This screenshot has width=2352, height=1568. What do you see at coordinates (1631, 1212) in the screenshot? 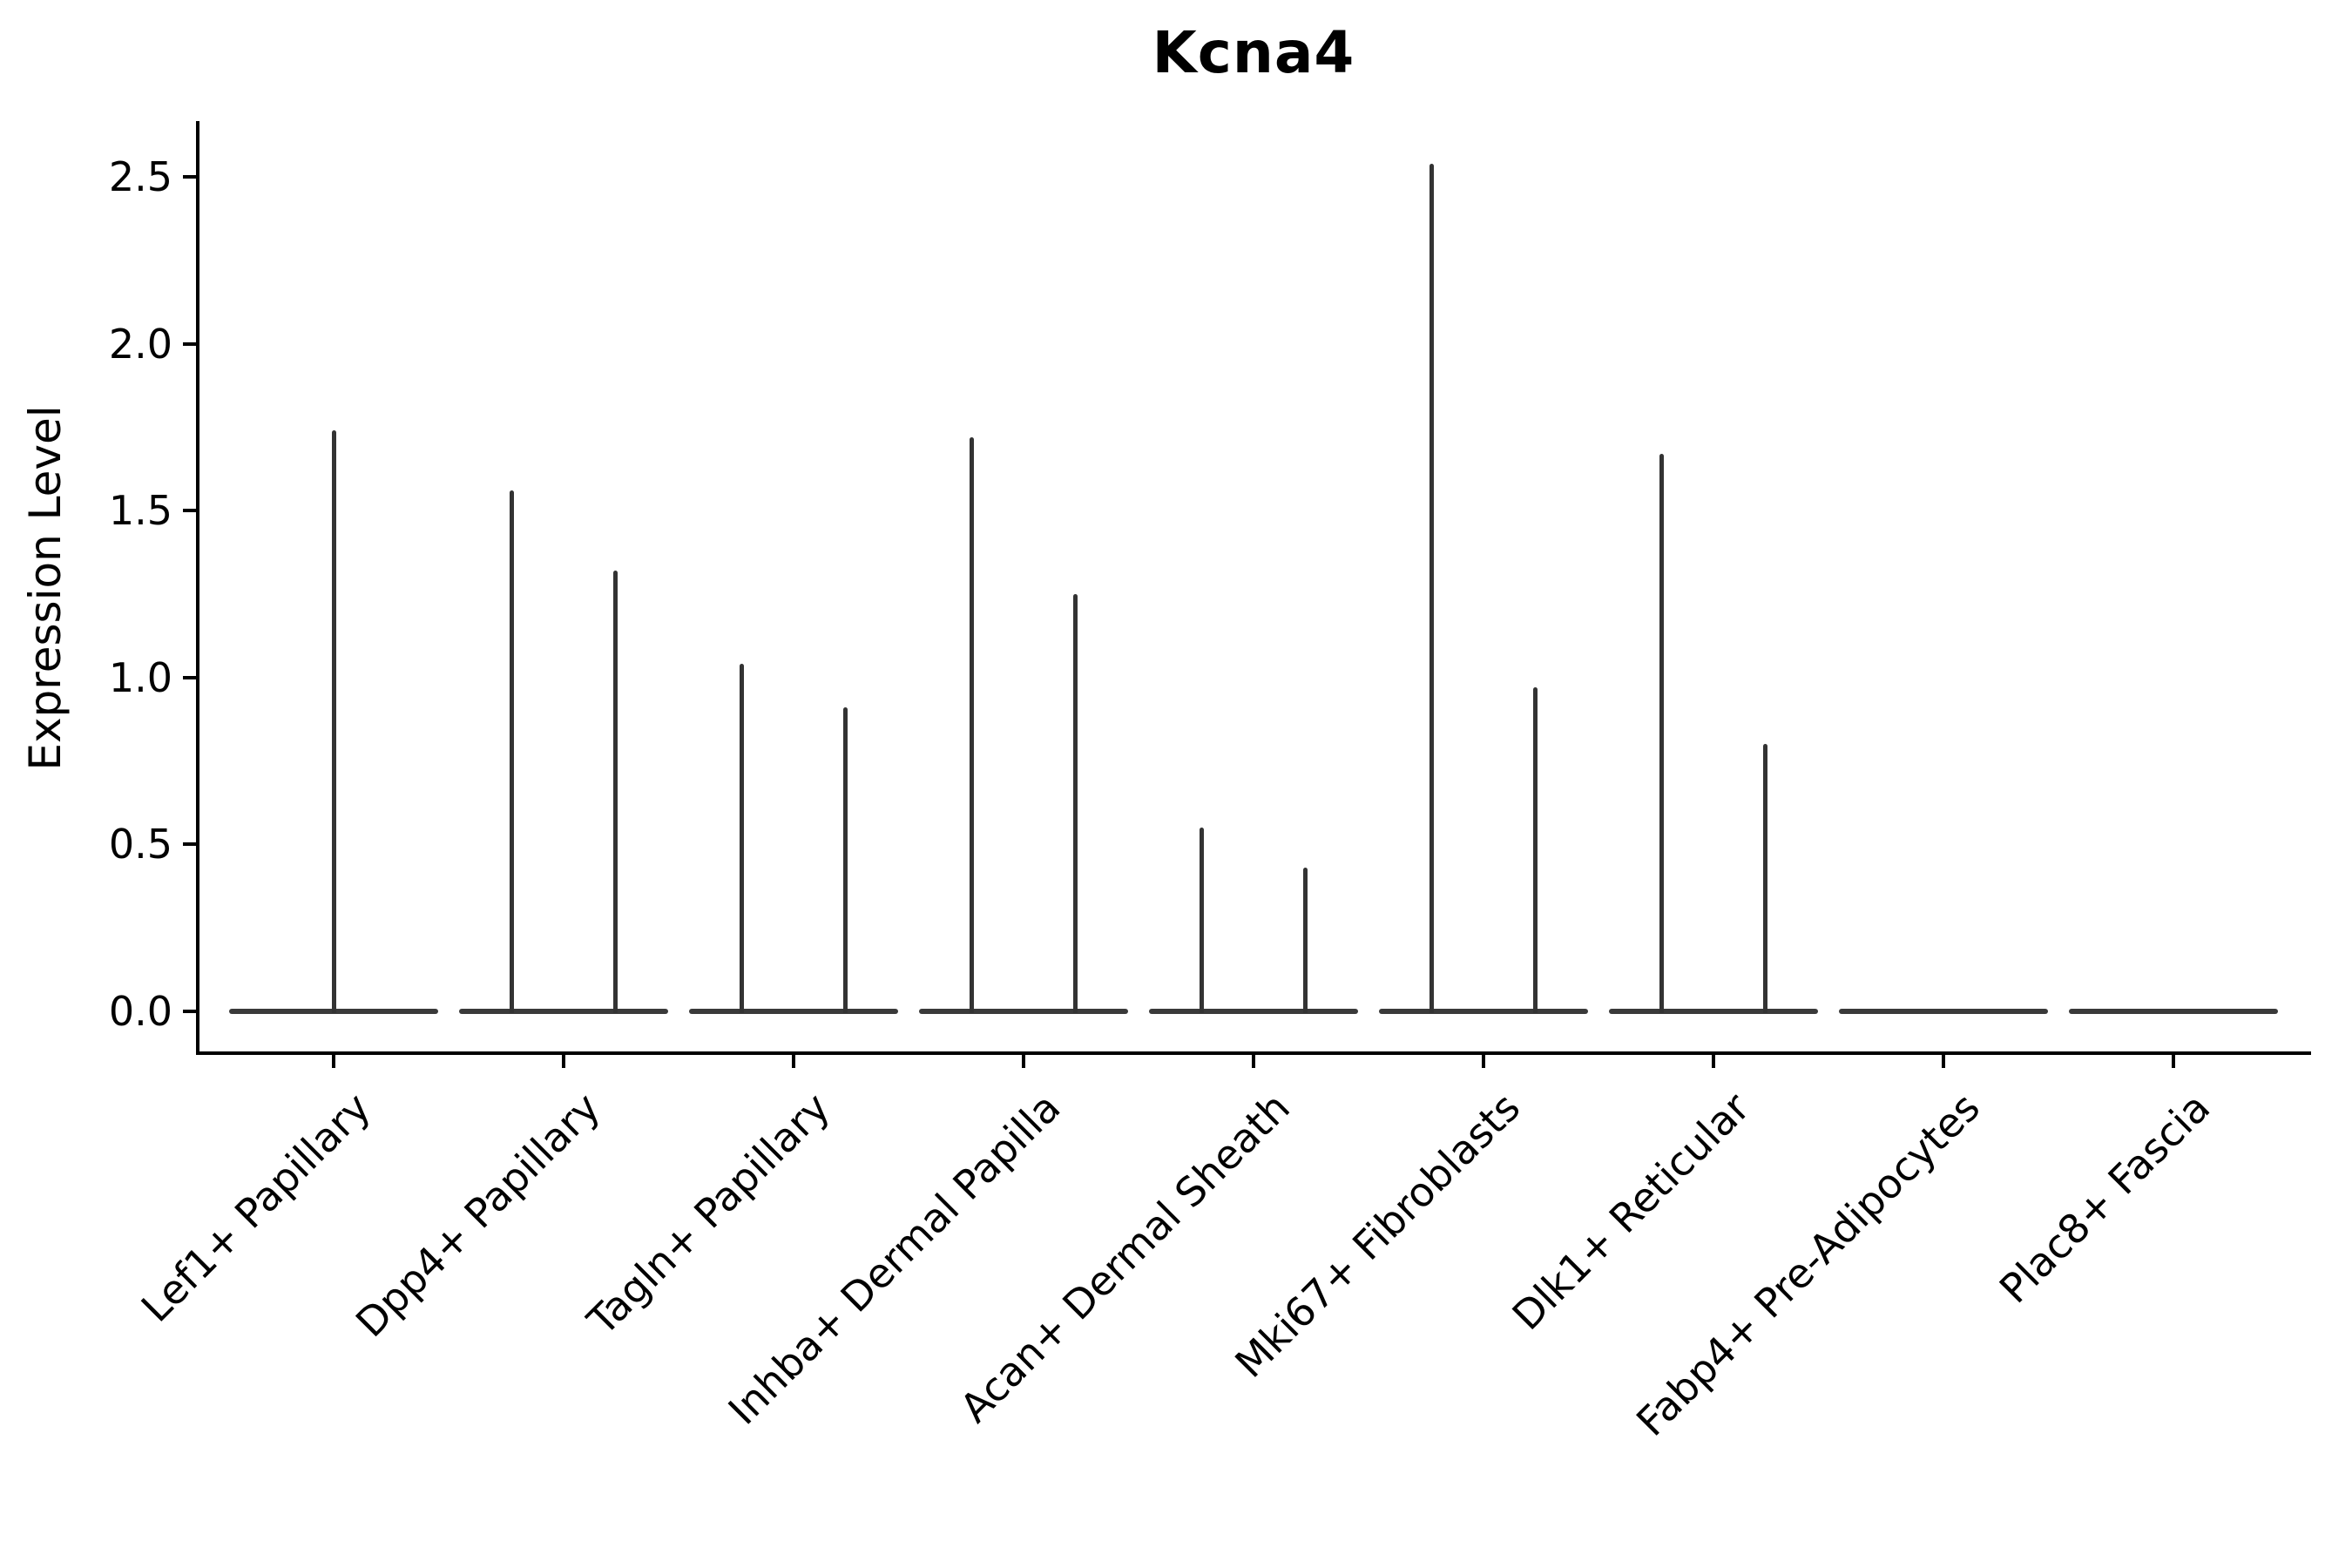
I see `x-tick-label: Dlk1+ Reticular` at bounding box center [1631, 1212].